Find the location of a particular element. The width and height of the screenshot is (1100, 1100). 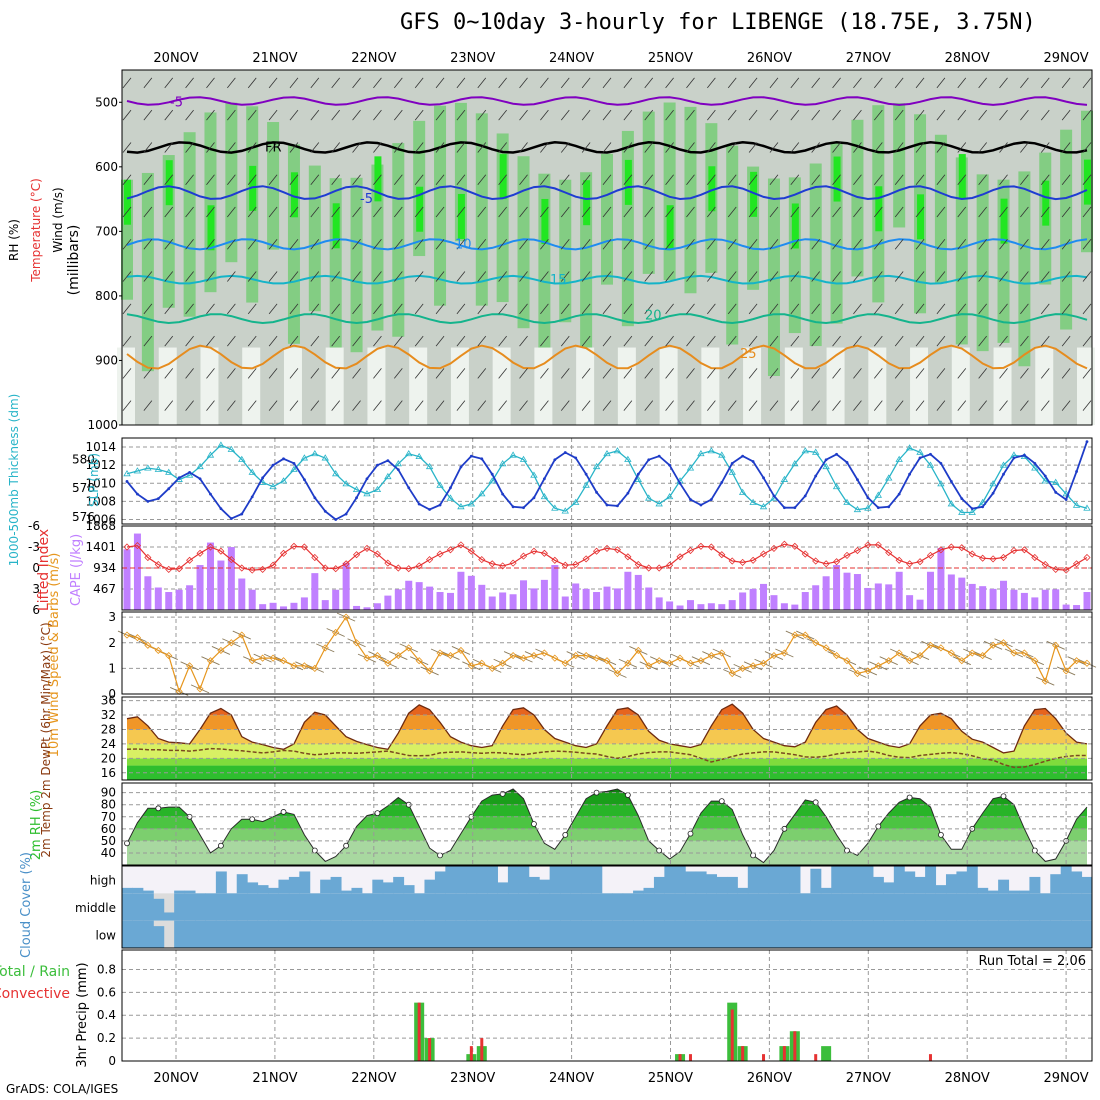

y-tick-label-right: 1868 is located at coordinates (100, 526).